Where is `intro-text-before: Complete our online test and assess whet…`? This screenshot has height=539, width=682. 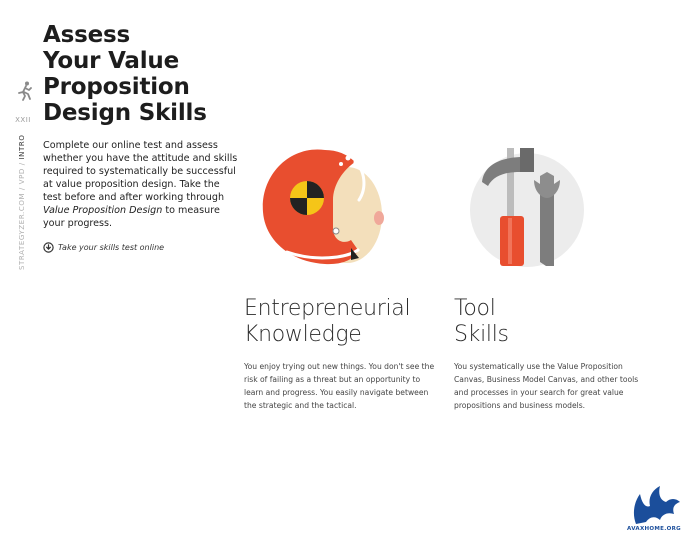
intro-text-before: Complete our online test and assess whet… is located at coordinates (140, 171).